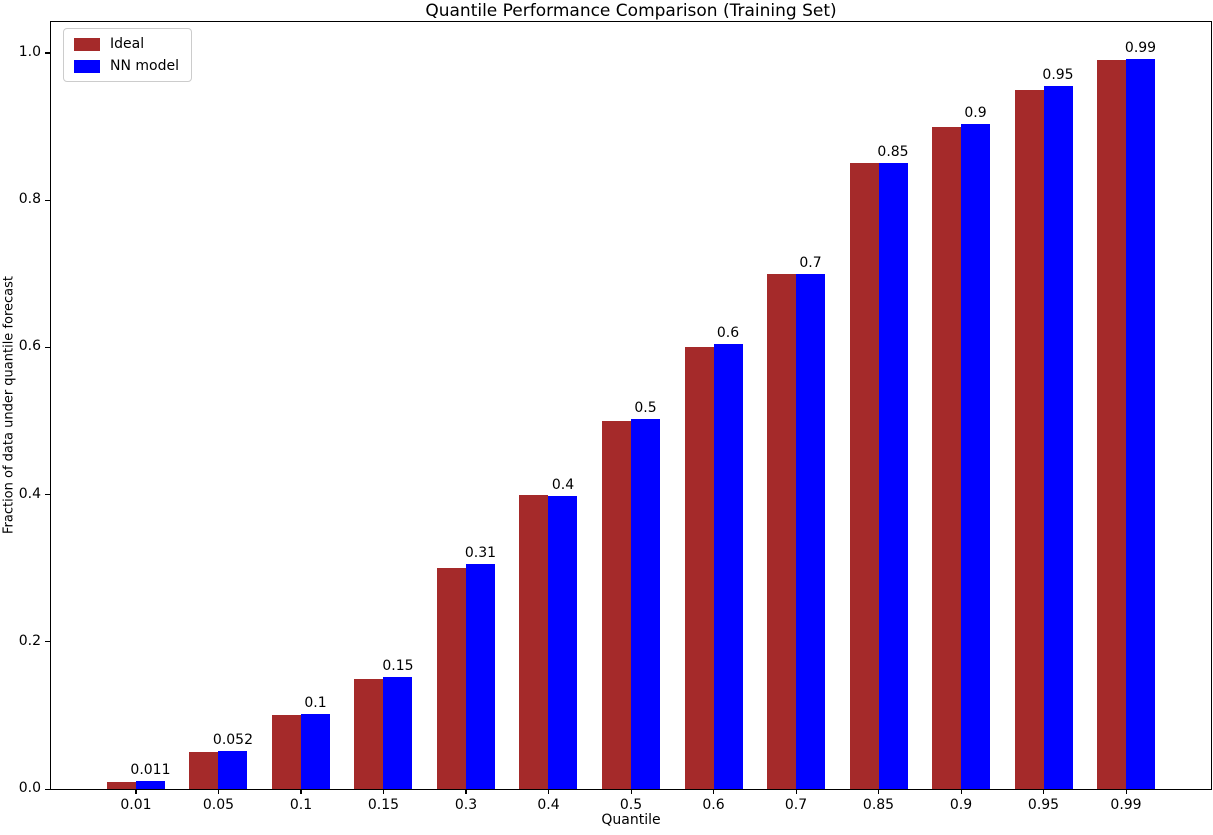  I want to click on x-tick-label: 0.15, so click(383, 805).